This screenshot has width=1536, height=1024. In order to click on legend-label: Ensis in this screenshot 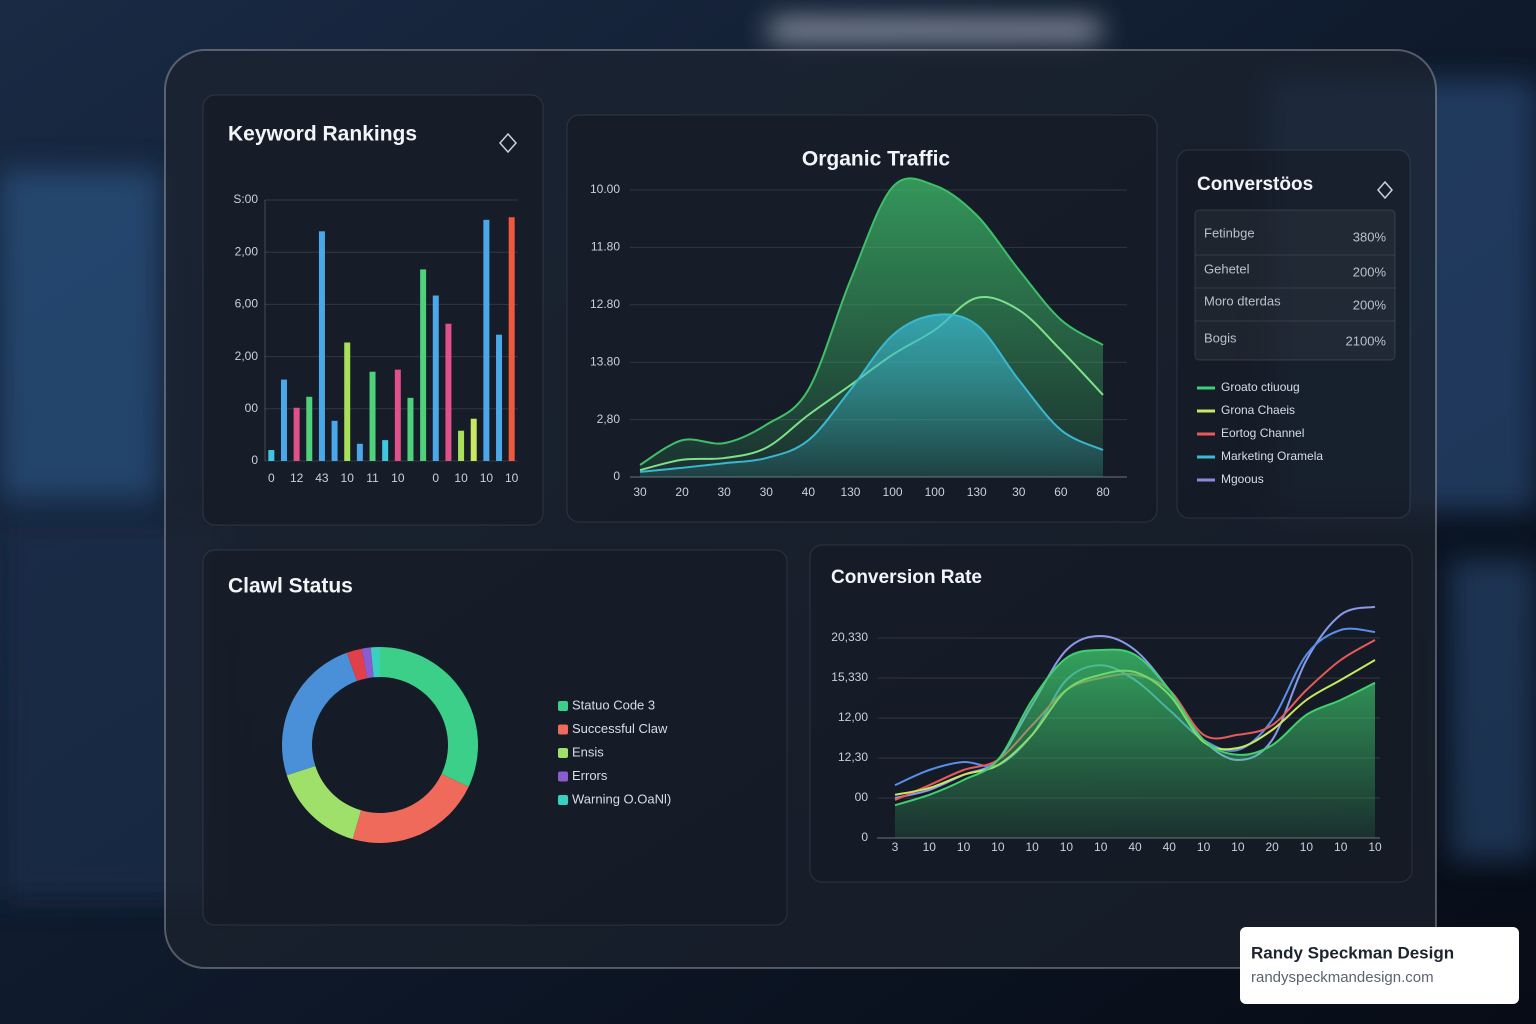, I will do `click(588, 751)`.